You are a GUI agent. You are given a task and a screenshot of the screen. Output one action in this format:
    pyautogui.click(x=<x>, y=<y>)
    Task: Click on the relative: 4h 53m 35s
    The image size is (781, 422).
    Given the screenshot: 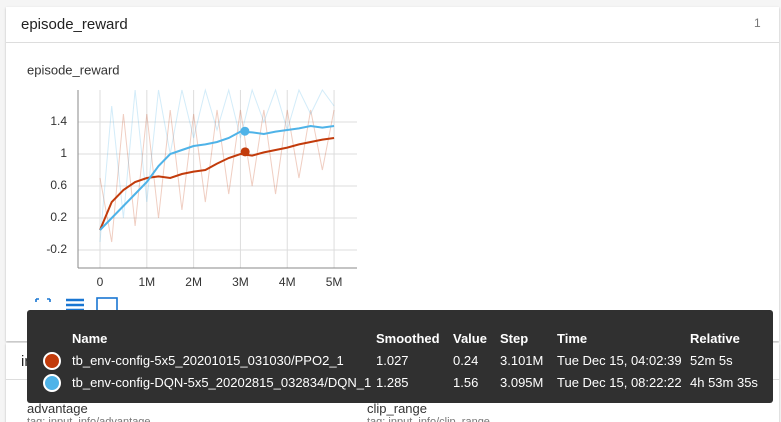 What is the action you would take?
    pyautogui.click(x=724, y=382)
    